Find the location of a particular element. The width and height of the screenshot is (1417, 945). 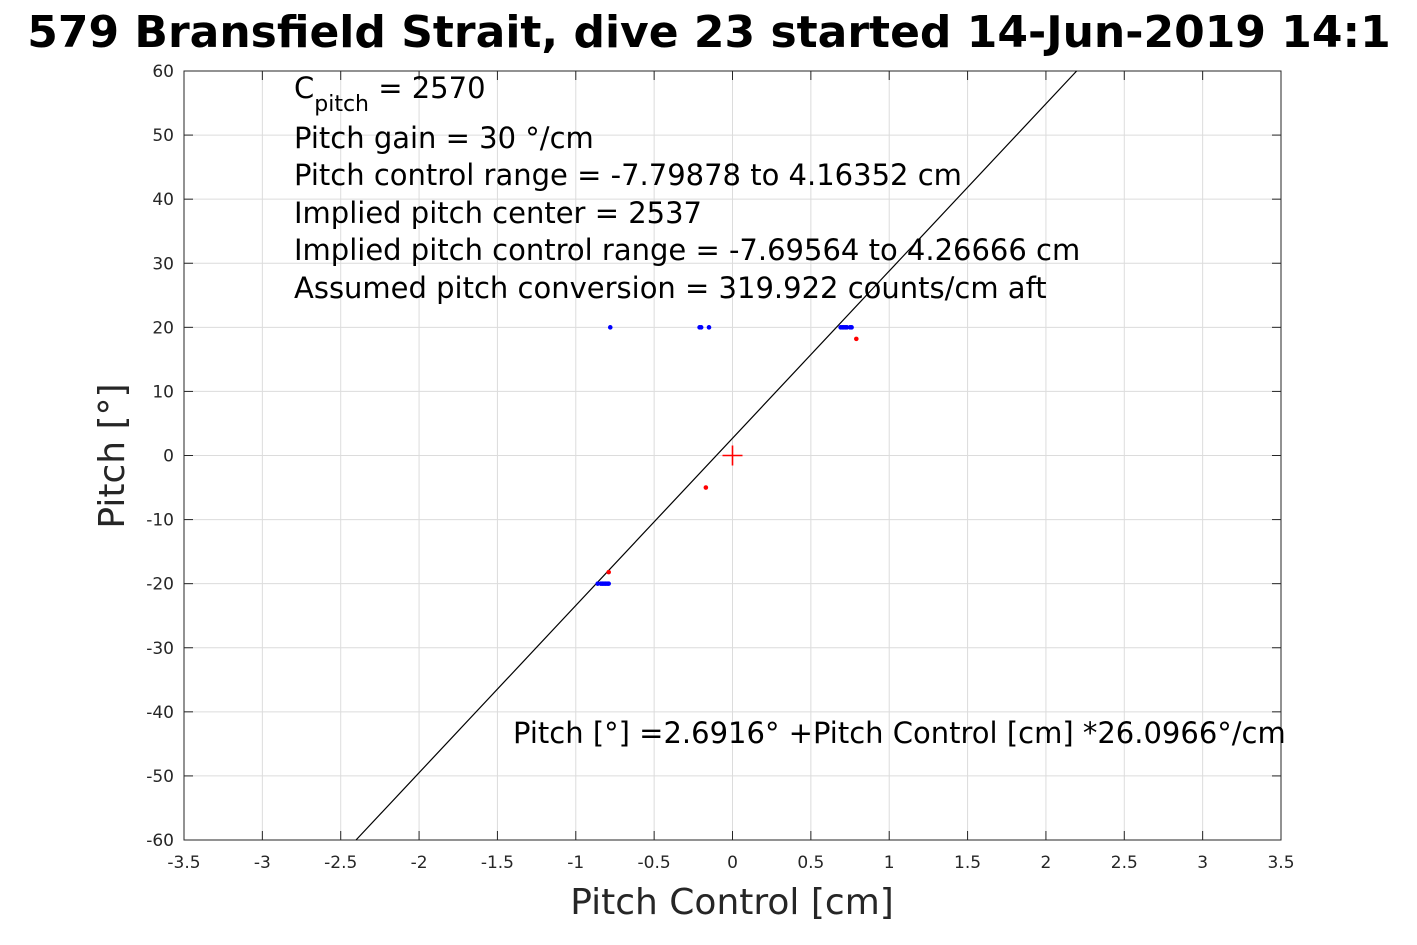

annotation-implied-pitch-center: Implied pitch center = 2537 is located at coordinates (498, 213).